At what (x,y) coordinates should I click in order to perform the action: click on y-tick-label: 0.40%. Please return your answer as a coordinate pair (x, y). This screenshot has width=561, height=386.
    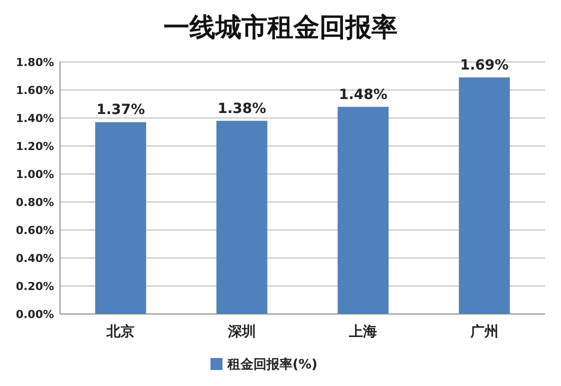
    Looking at the image, I should click on (35, 258).